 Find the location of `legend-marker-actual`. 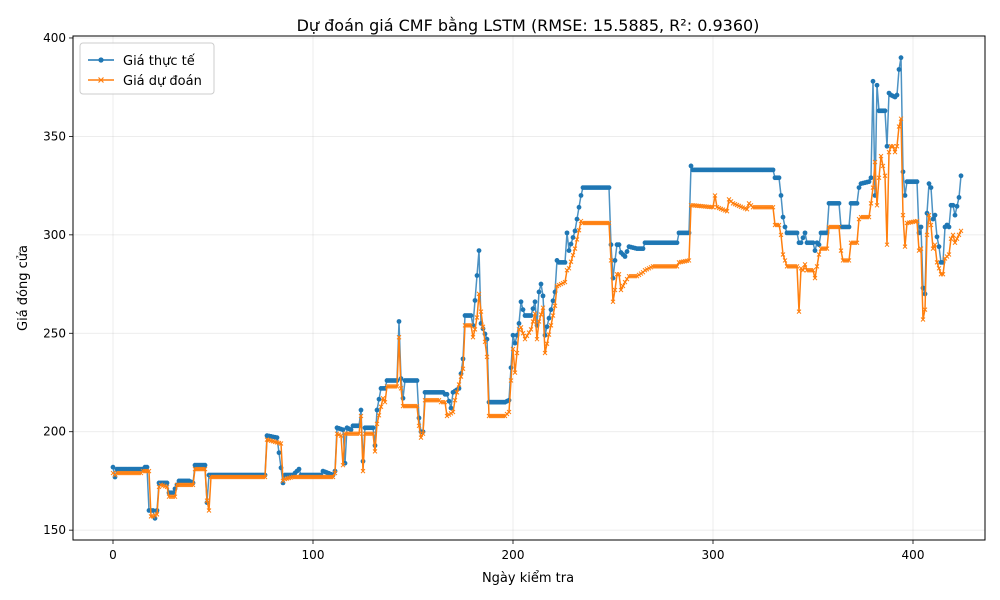

legend-marker-actual is located at coordinates (101, 60).